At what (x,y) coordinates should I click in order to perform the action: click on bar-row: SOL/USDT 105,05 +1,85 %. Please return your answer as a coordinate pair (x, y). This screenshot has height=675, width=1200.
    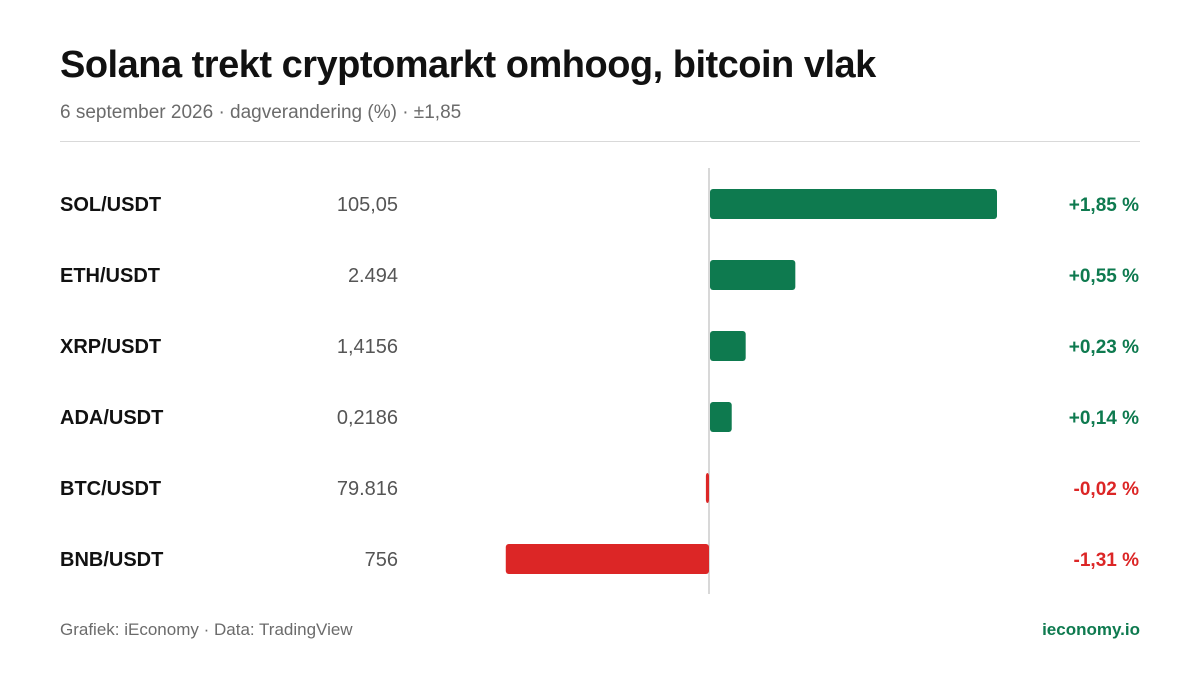
    Looking at the image, I should click on (599, 204).